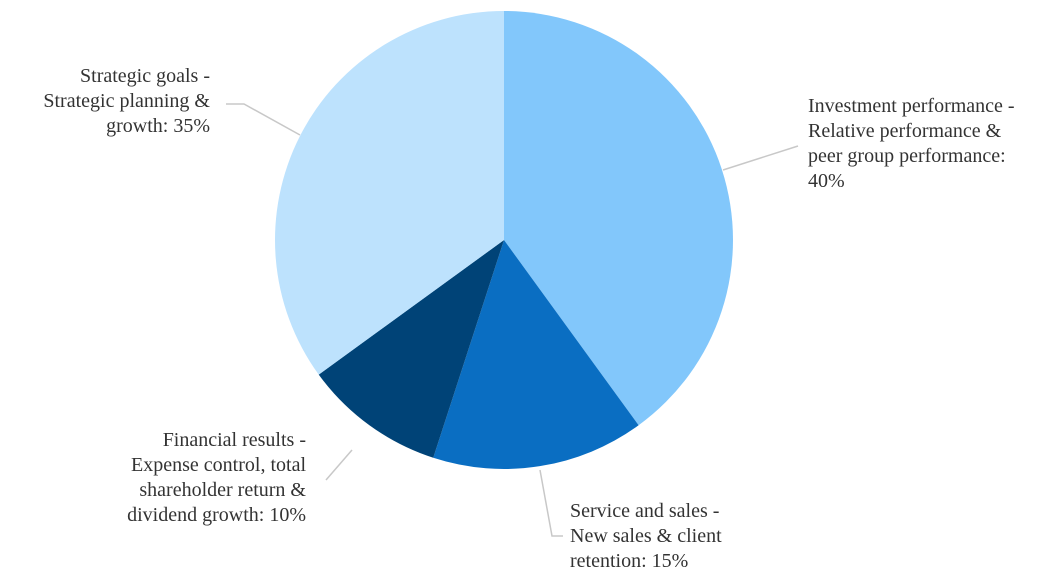 The width and height of the screenshot is (1058, 576). I want to click on leader-line-service-and-sales, so click(551, 503).